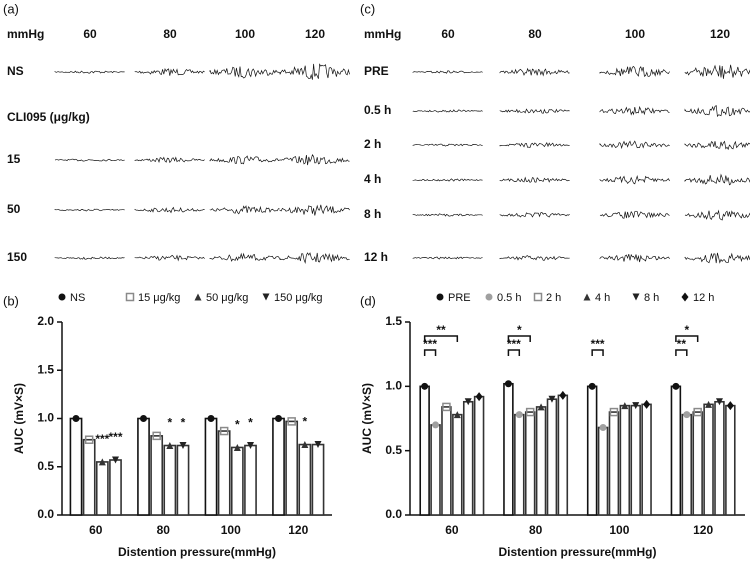  I want to click on x-tick-label: 60, so click(96, 530).